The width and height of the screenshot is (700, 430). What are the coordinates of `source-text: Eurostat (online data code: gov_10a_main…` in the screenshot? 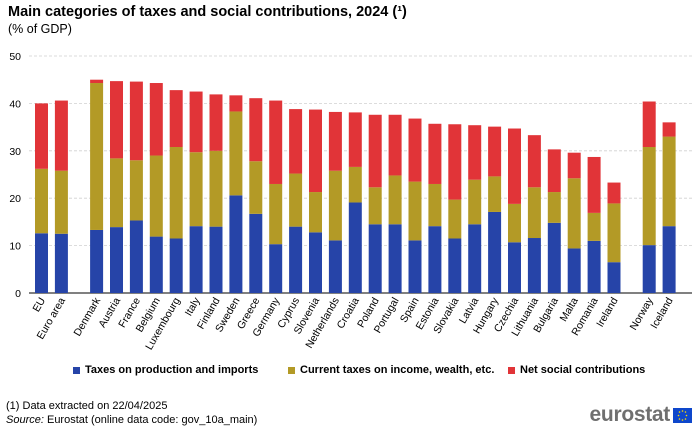 It's located at (150, 420).